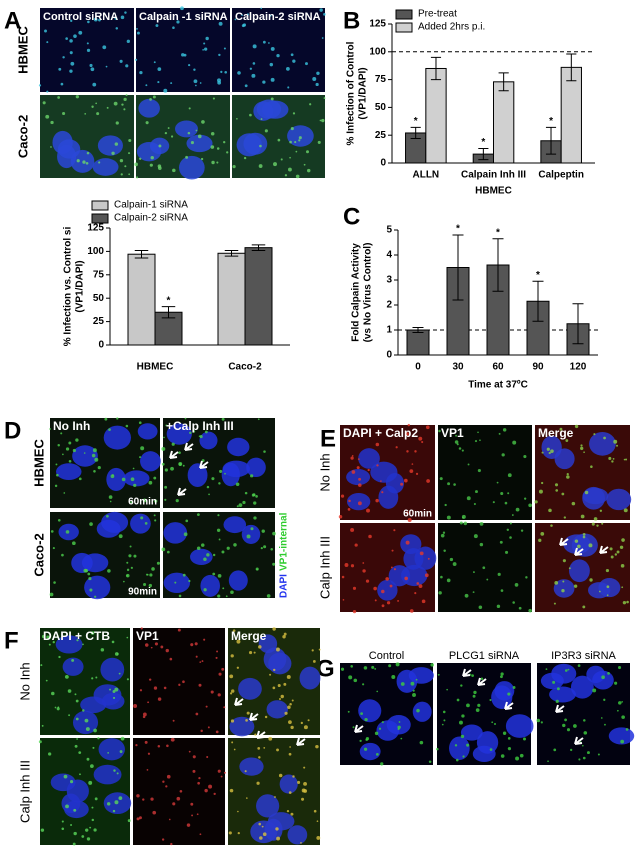 This screenshot has height=858, width=638. What do you see at coordinates (356, 292) in the screenshot?
I see `y-axis-label: Fold Calpain Activity` at bounding box center [356, 292].